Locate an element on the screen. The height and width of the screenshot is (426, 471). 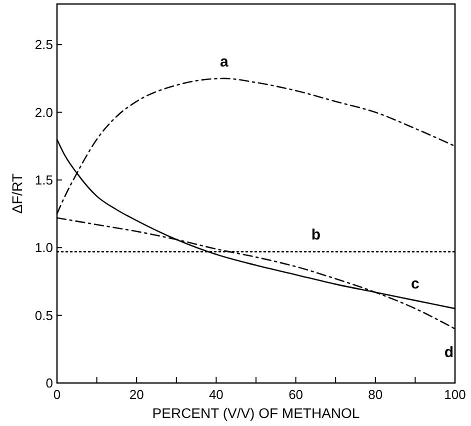
x-axis-title: PERCENT (V/V) OF METHANOL is located at coordinates (256, 413).